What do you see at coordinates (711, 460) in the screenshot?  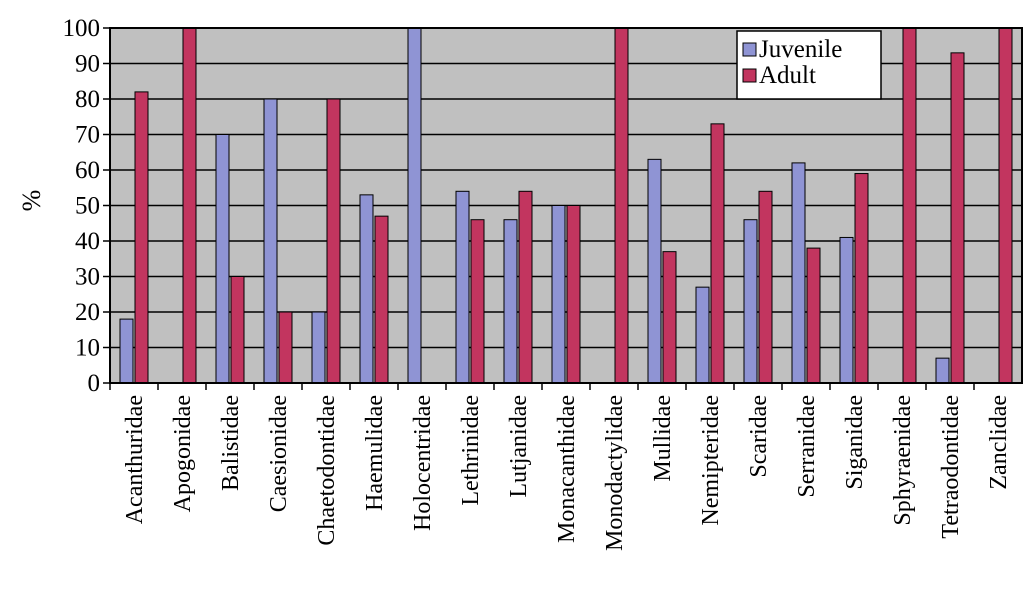 I see `x-category-label: Nemipteridae` at bounding box center [711, 460].